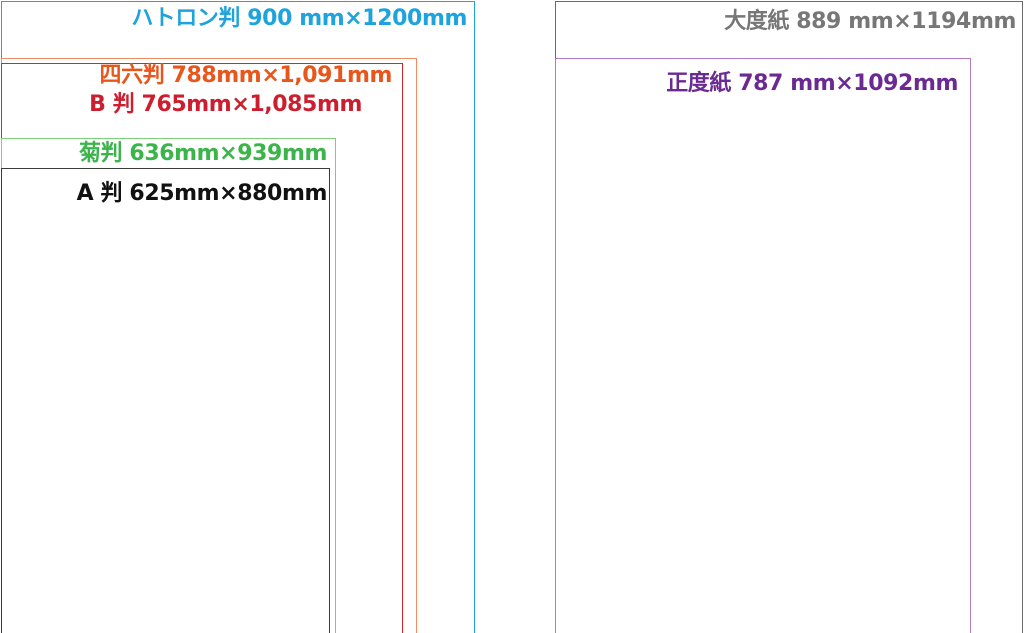 Image resolution: width=1024 pixels, height=633 pixels. I want to click on shiroku-size-label: 四六判 788mm×1,091mm, so click(246, 75).